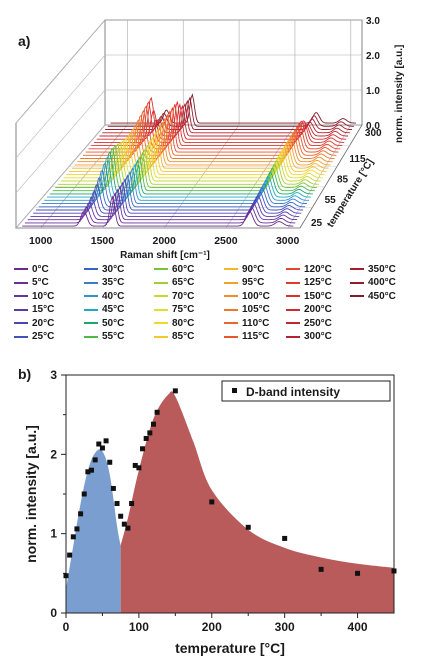 The image size is (432, 671). I want to click on legend-item: 120°C, so click(309, 269).